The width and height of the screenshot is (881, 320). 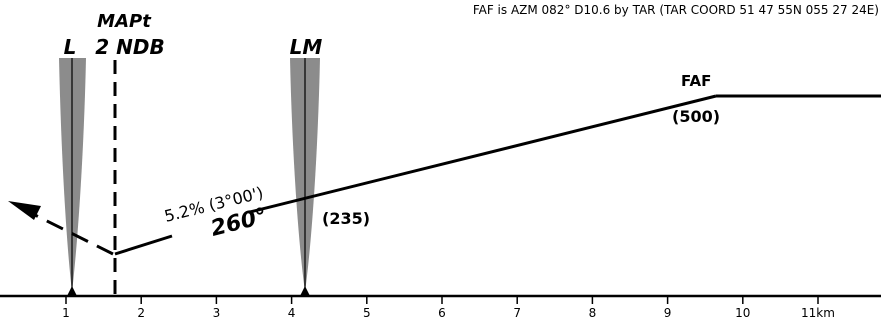 I want to click on faf-altitude-label: (500), so click(x=696, y=116).